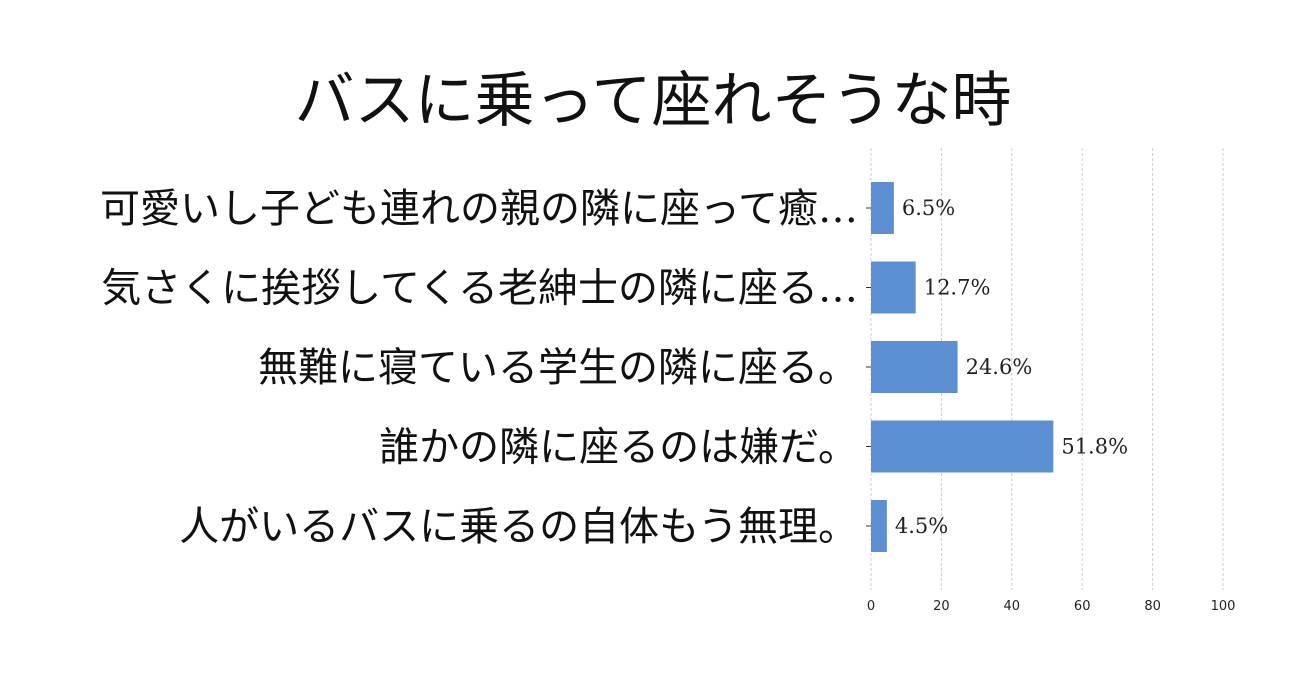  I want to click on category-label: 無難に寝ている学生の隣に座る。, so click(558, 368).